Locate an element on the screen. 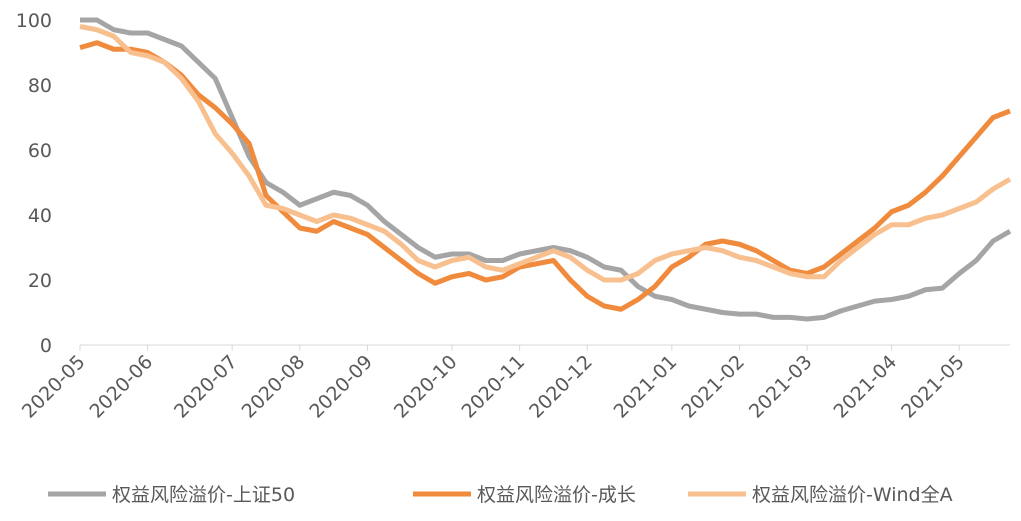 The width and height of the screenshot is (1021, 521). x-tick-label: 2021-05 is located at coordinates (933, 387).